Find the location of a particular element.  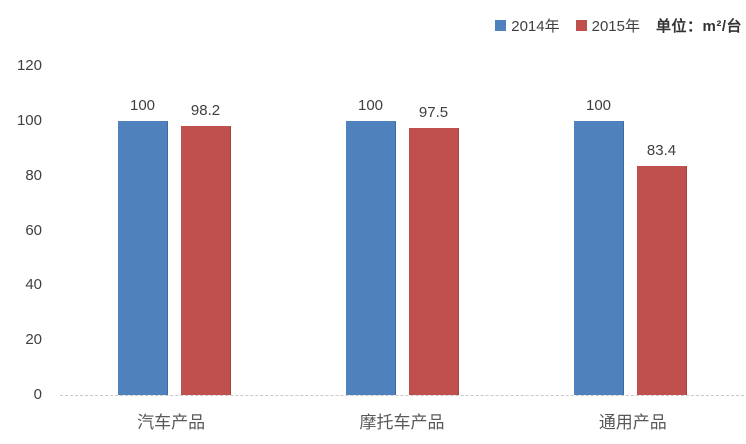

legend: 2014年 2015年 单位：m²/台 is located at coordinates (618, 25).